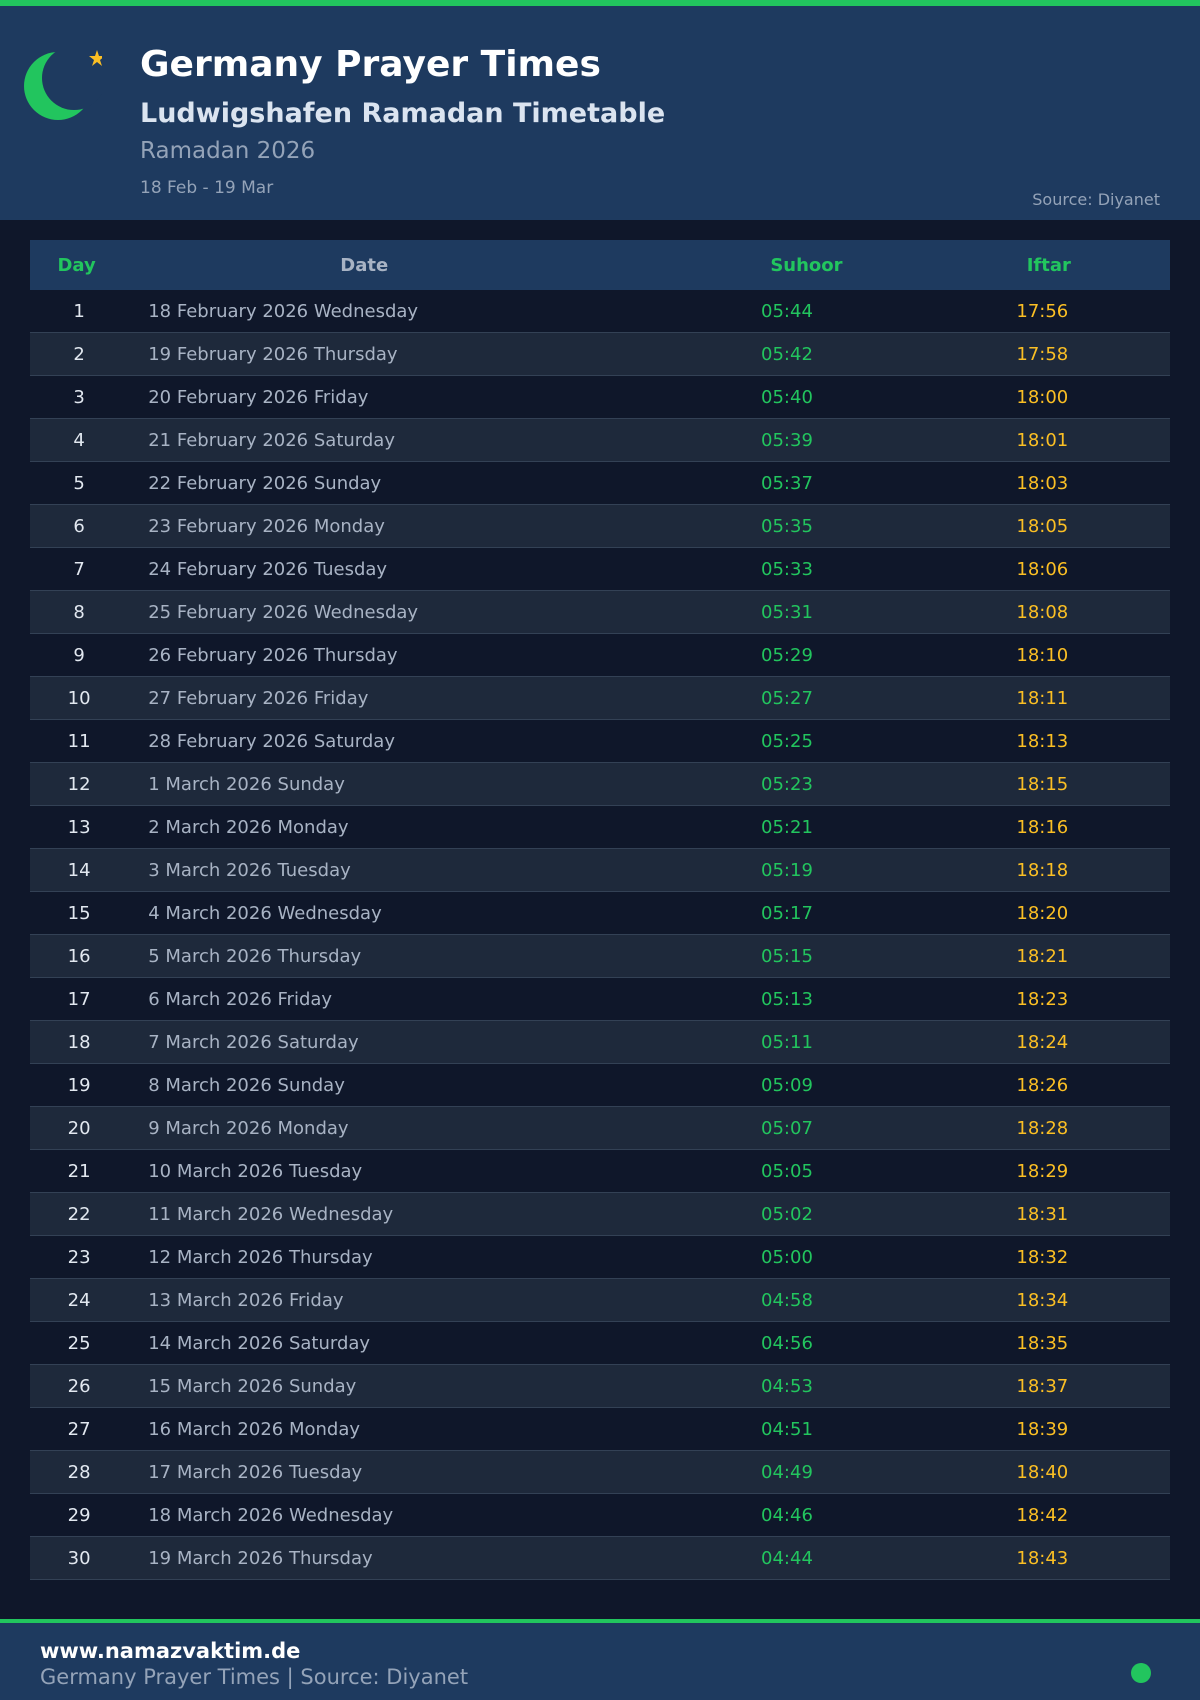  What do you see at coordinates (79, 483) in the screenshot?
I see `day-cell: 5` at bounding box center [79, 483].